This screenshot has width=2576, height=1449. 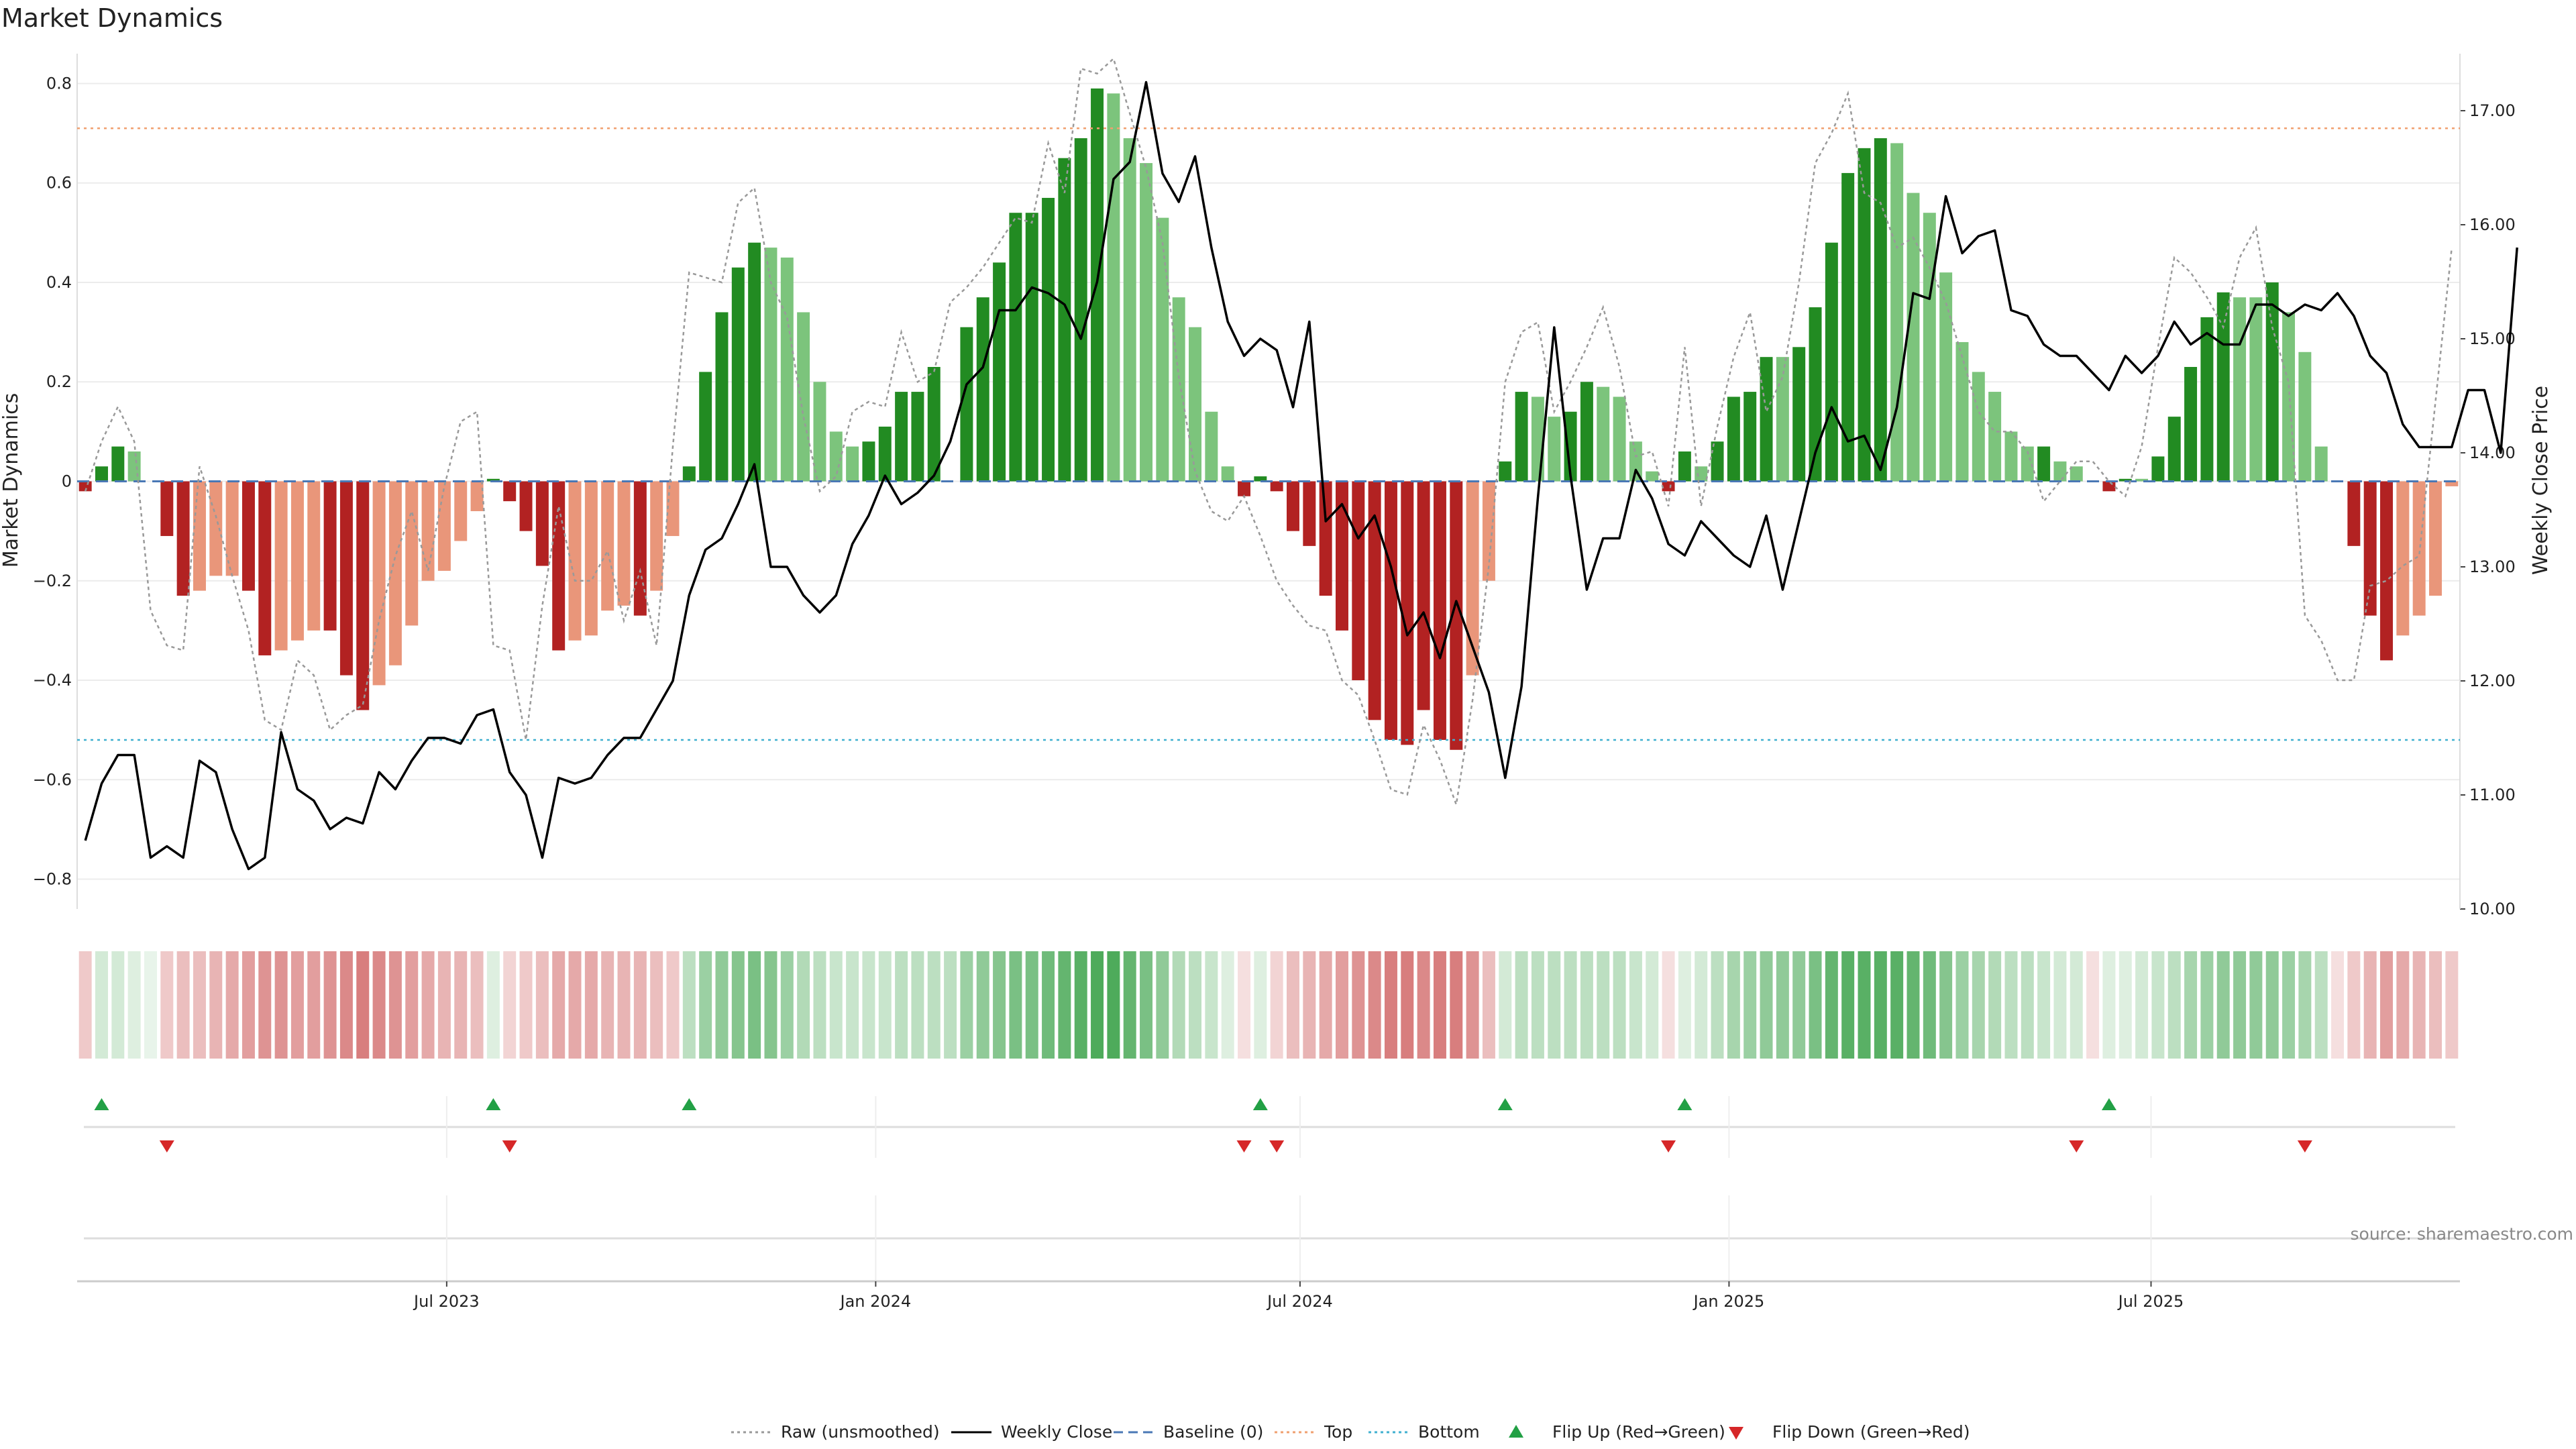 I want to click on x-tick-label: Jul 2024, so click(x=1299, y=1301).